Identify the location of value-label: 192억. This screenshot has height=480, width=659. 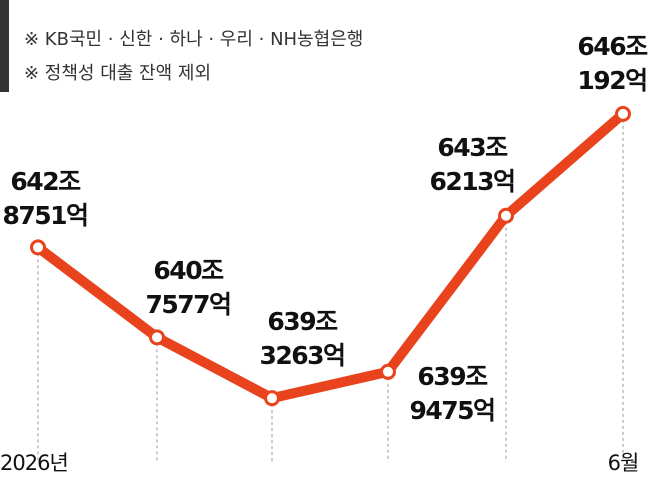
(611, 80).